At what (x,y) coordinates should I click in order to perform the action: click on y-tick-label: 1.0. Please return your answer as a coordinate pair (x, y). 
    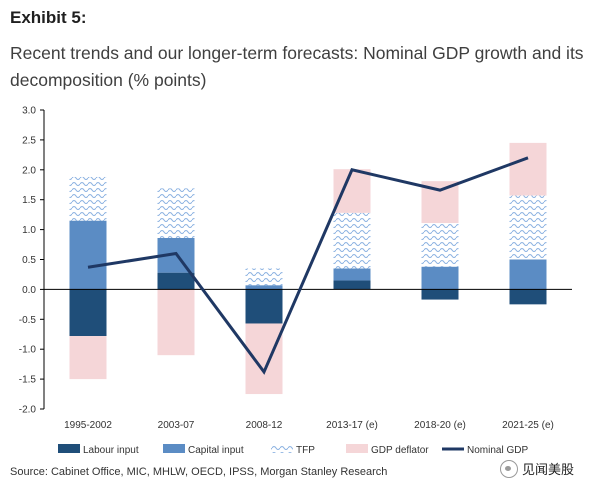
    Looking at the image, I should click on (29, 230).